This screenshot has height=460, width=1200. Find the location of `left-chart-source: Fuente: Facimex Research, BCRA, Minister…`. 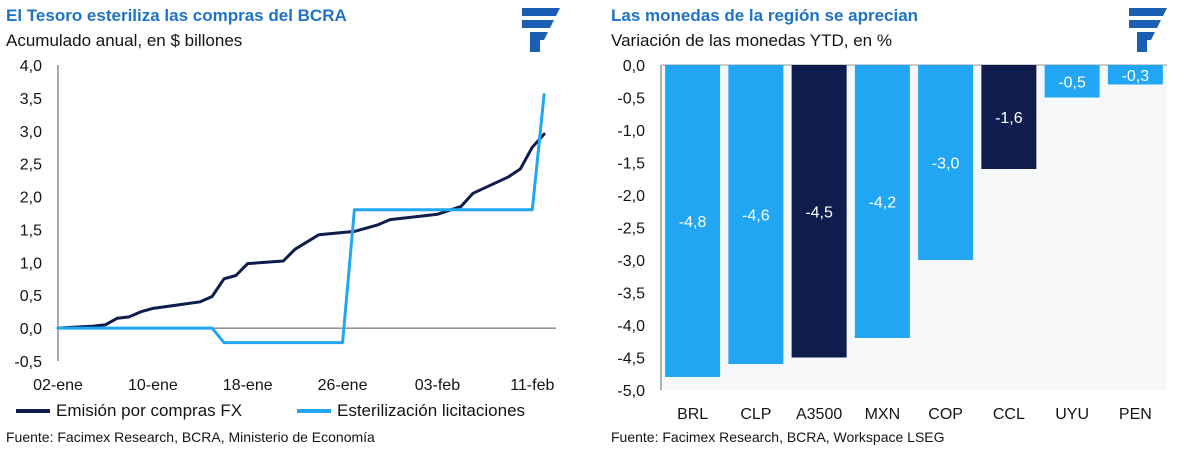

left-chart-source: Fuente: Facimex Research, BCRA, Minister… is located at coordinates (190, 437).